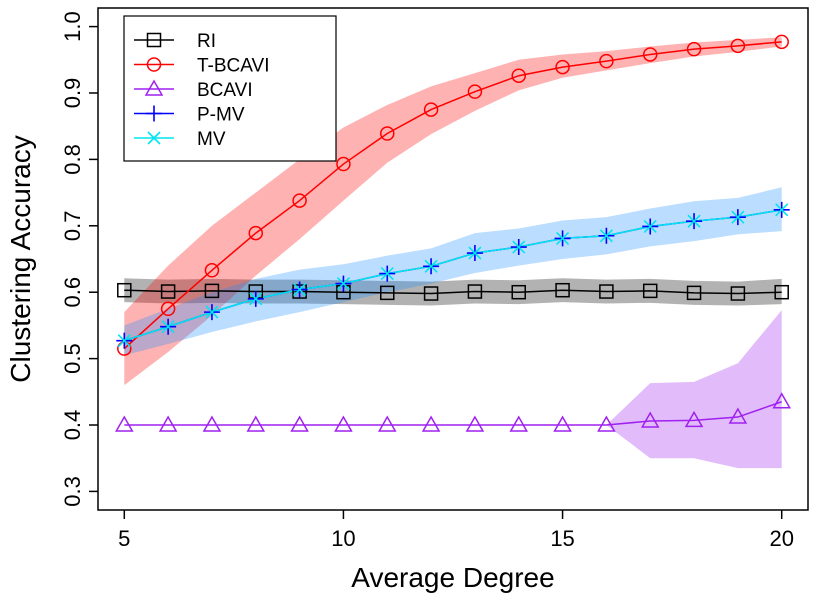  What do you see at coordinates (124, 538) in the screenshot?
I see `x-tick-label: 5` at bounding box center [124, 538].